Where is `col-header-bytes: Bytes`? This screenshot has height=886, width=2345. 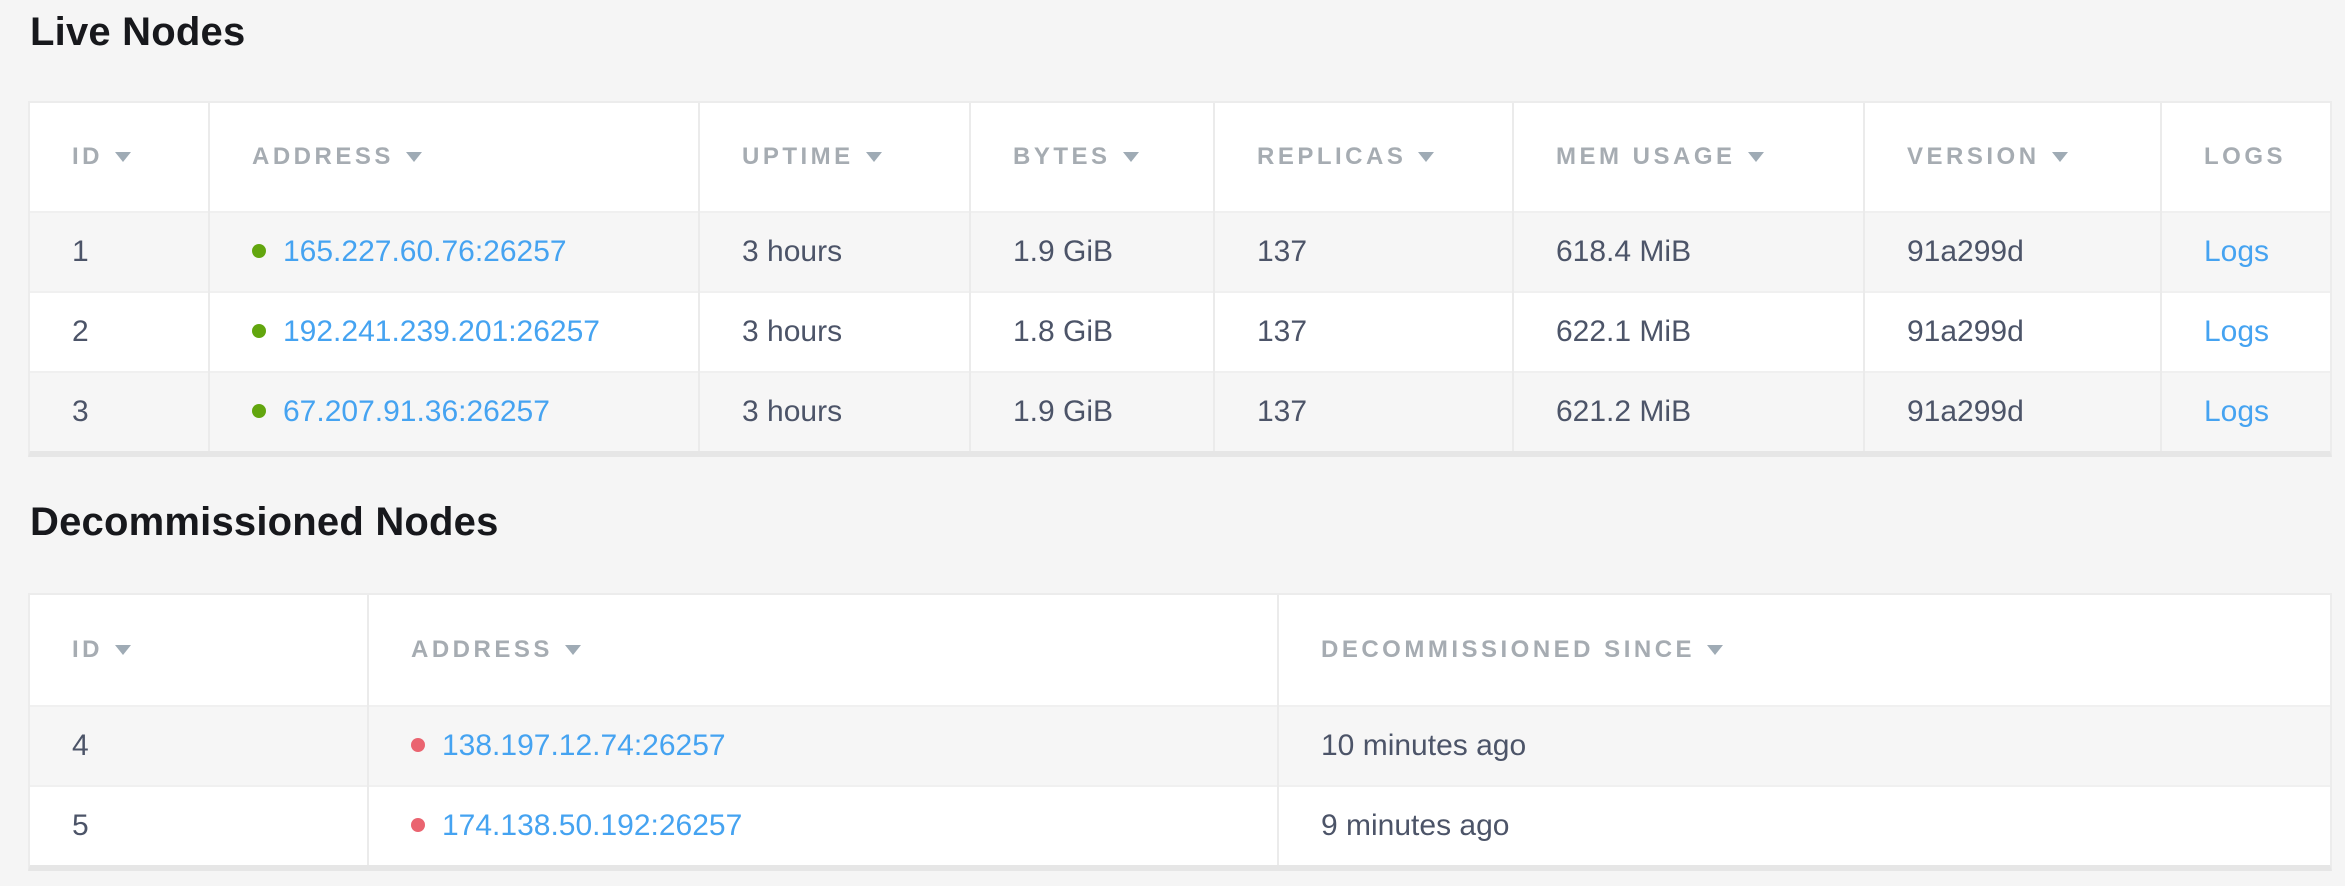 col-header-bytes: Bytes is located at coordinates (1091, 157).